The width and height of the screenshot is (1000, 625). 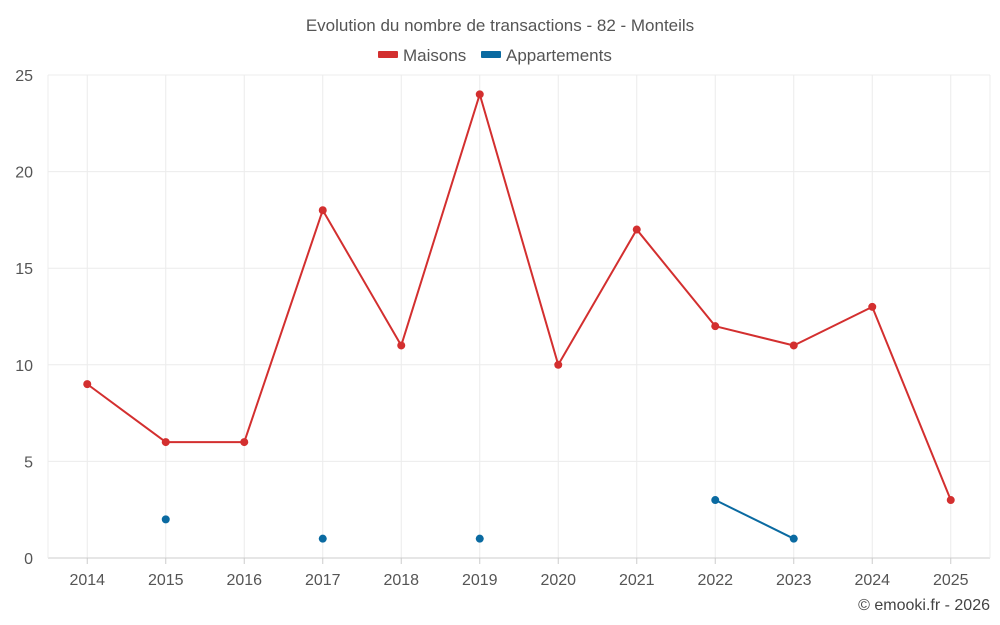 What do you see at coordinates (558, 580) in the screenshot?
I see `x-tick-label: 2020` at bounding box center [558, 580].